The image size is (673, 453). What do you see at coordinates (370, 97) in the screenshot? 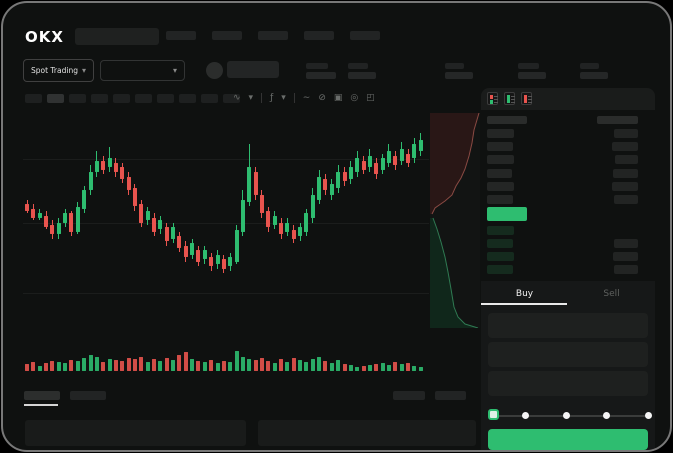
I see `fullscreen-icon: ◰` at bounding box center [370, 97].